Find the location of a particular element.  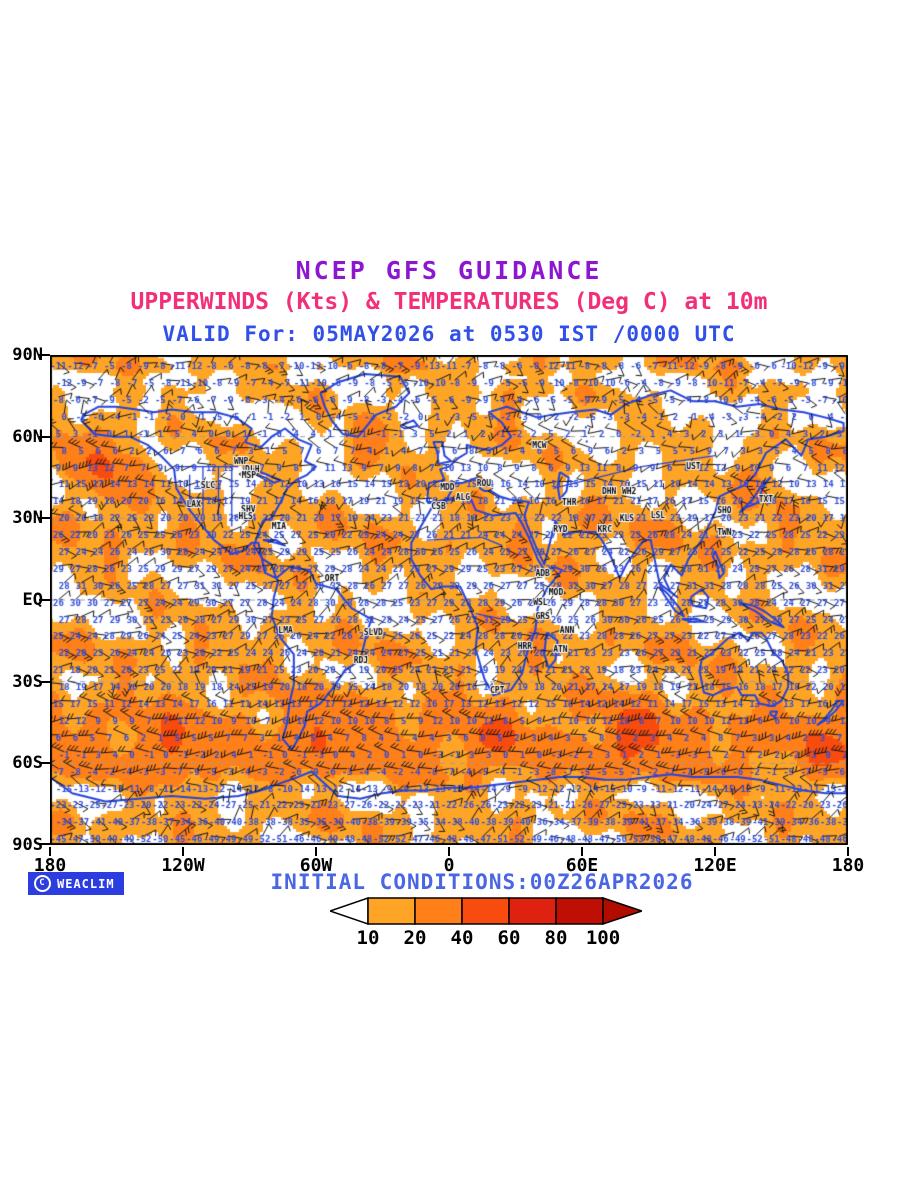

lon-label-120e: 120E is located at coordinates (715, 865).